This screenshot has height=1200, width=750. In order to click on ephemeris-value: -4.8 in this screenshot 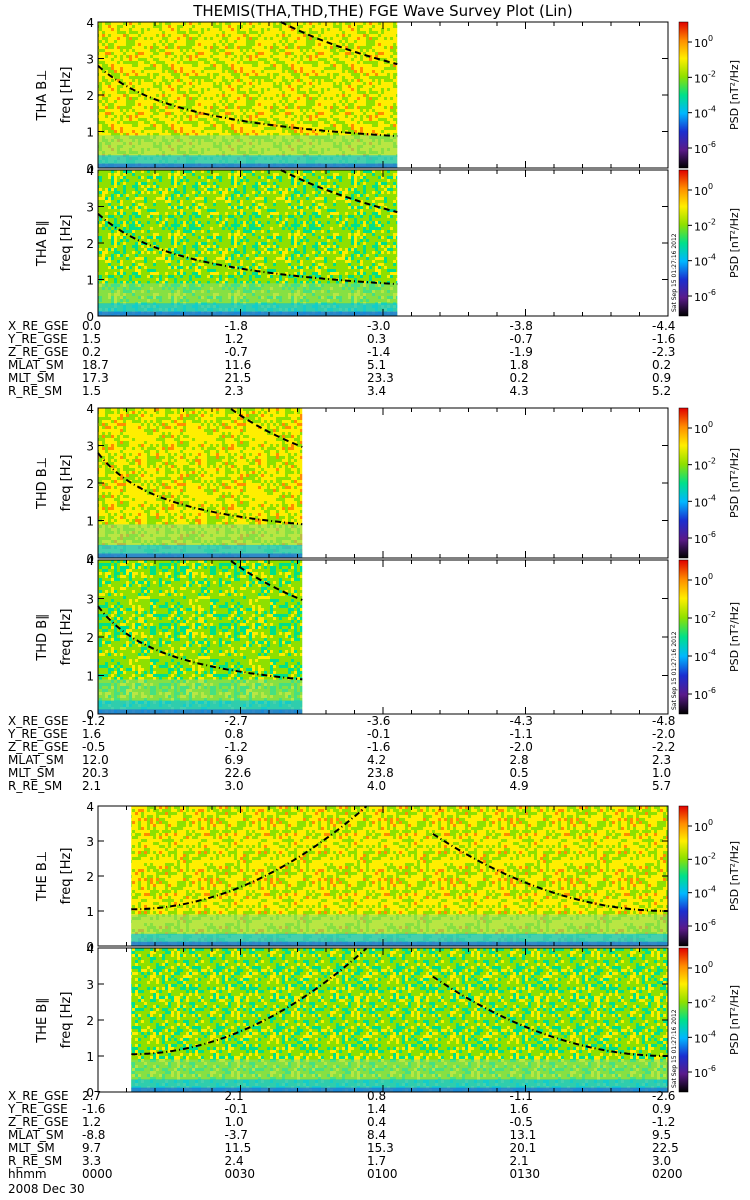, I will do `click(663, 721)`.